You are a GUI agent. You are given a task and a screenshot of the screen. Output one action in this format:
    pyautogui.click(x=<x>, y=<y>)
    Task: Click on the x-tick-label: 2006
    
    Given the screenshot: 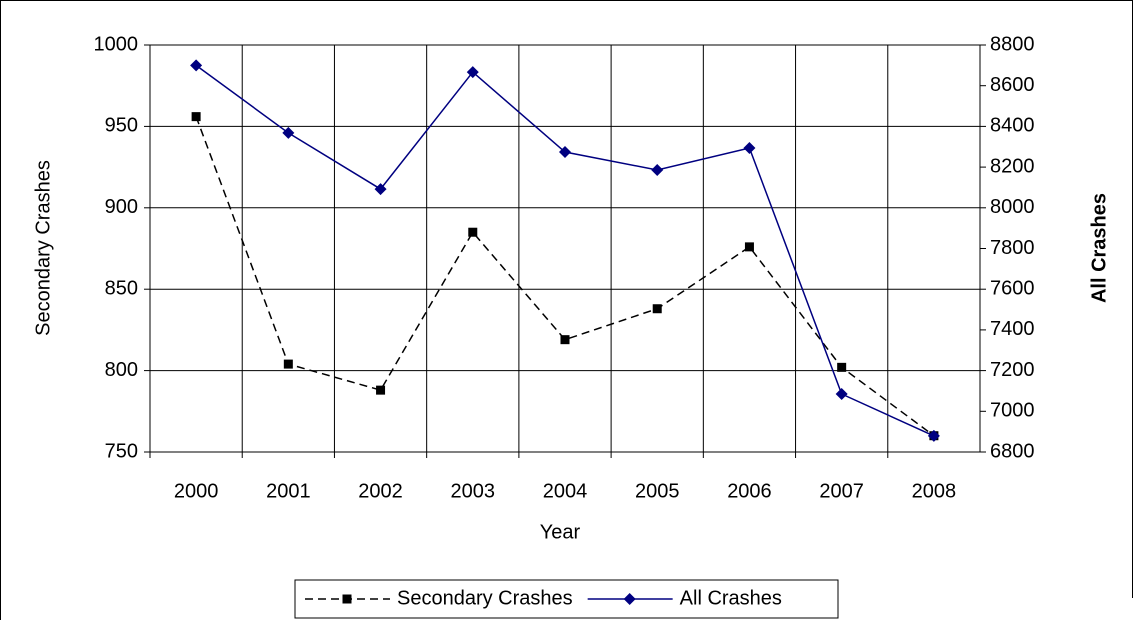 What is the action you would take?
    pyautogui.click(x=749, y=491)
    